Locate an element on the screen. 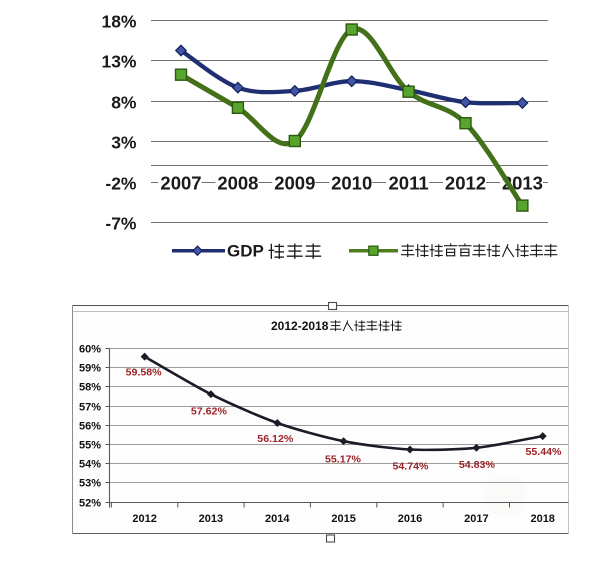 The image size is (613, 567). svg-text: 2013 is located at coordinates (211, 519).